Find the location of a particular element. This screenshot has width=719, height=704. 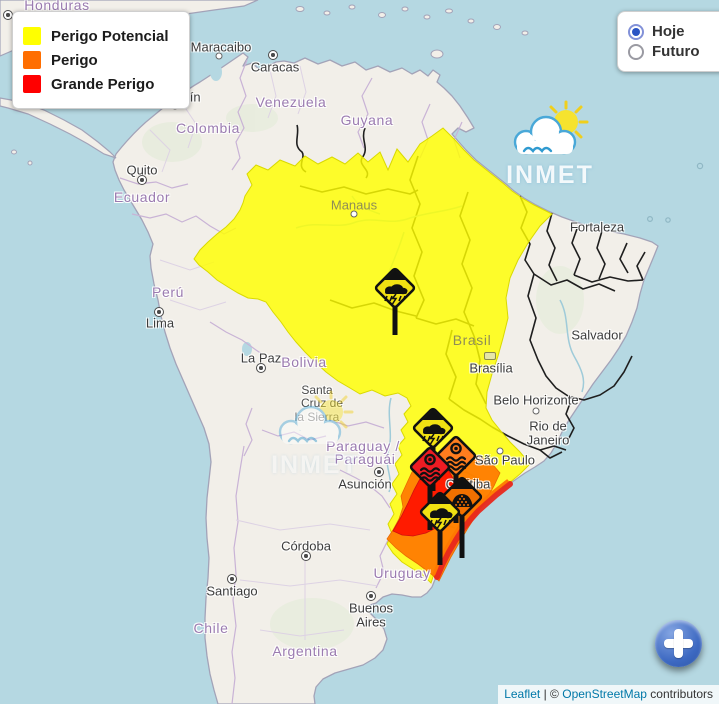

plus-icon is located at coordinates (678, 643).